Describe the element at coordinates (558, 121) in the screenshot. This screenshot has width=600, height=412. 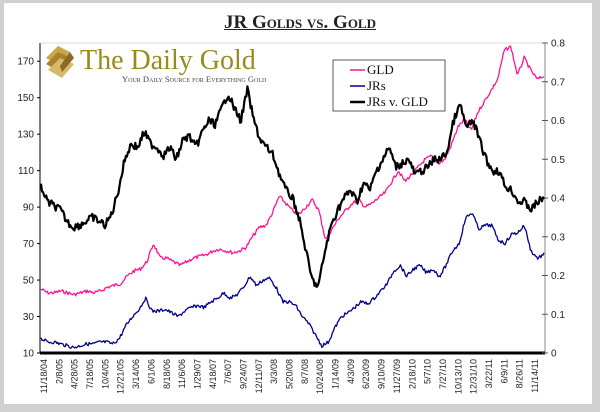
I see `y2-tick-label: 0.6` at that location.